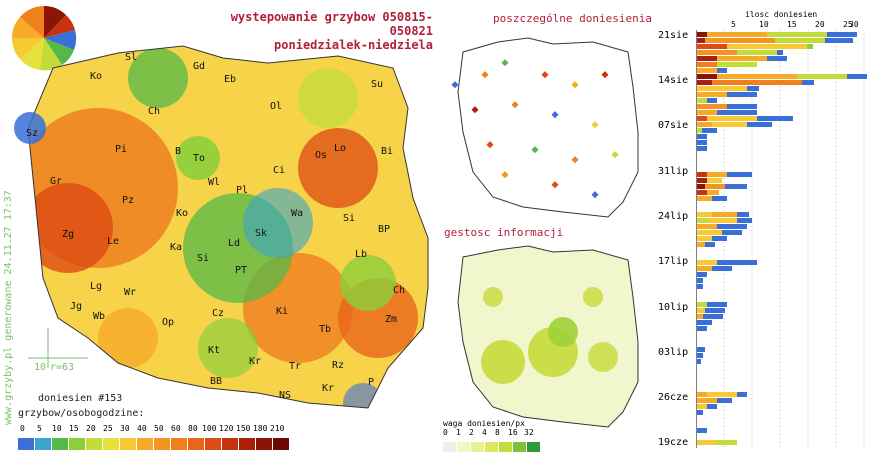  I want to click on city-label: Ko, so click(96, 76).